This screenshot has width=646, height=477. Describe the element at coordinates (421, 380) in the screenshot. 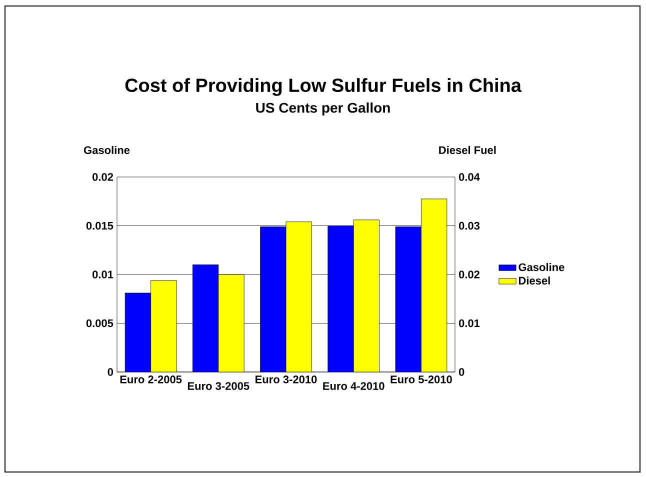

I see `x-tick-label: Euro 5-2010` at that location.